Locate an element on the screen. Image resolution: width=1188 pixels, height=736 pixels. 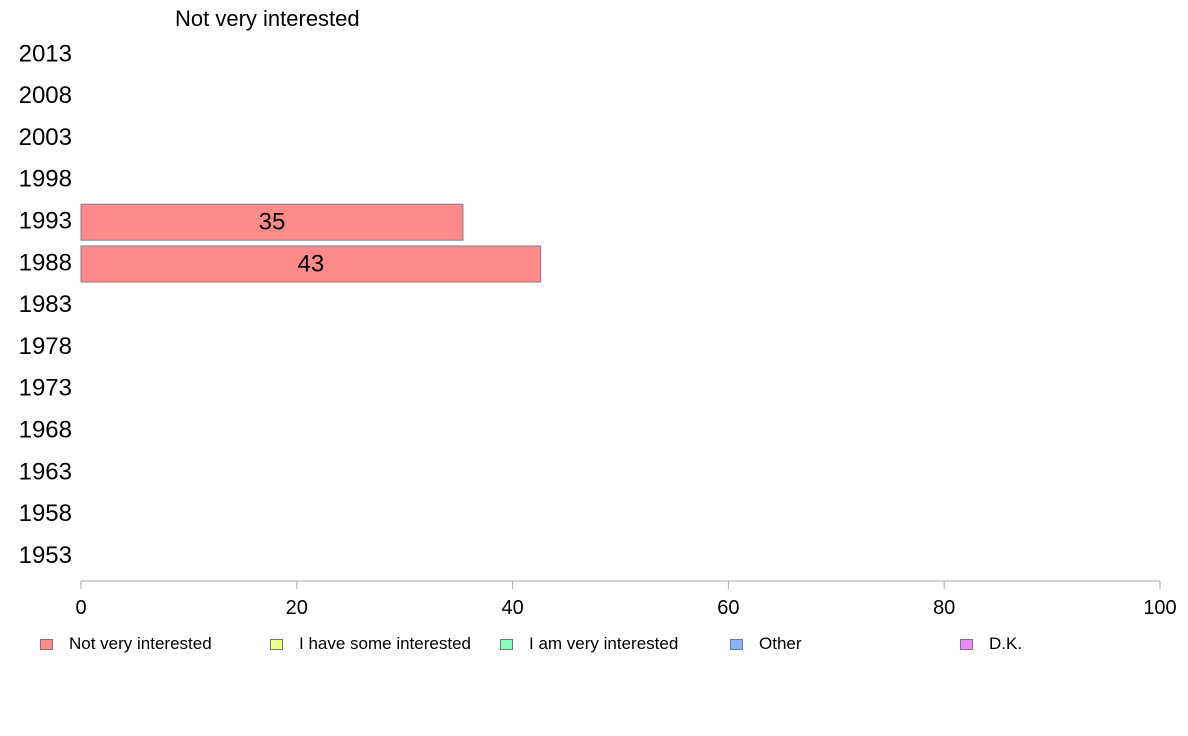
legend-item-very-interested: I am very interested is located at coordinates (589, 644).